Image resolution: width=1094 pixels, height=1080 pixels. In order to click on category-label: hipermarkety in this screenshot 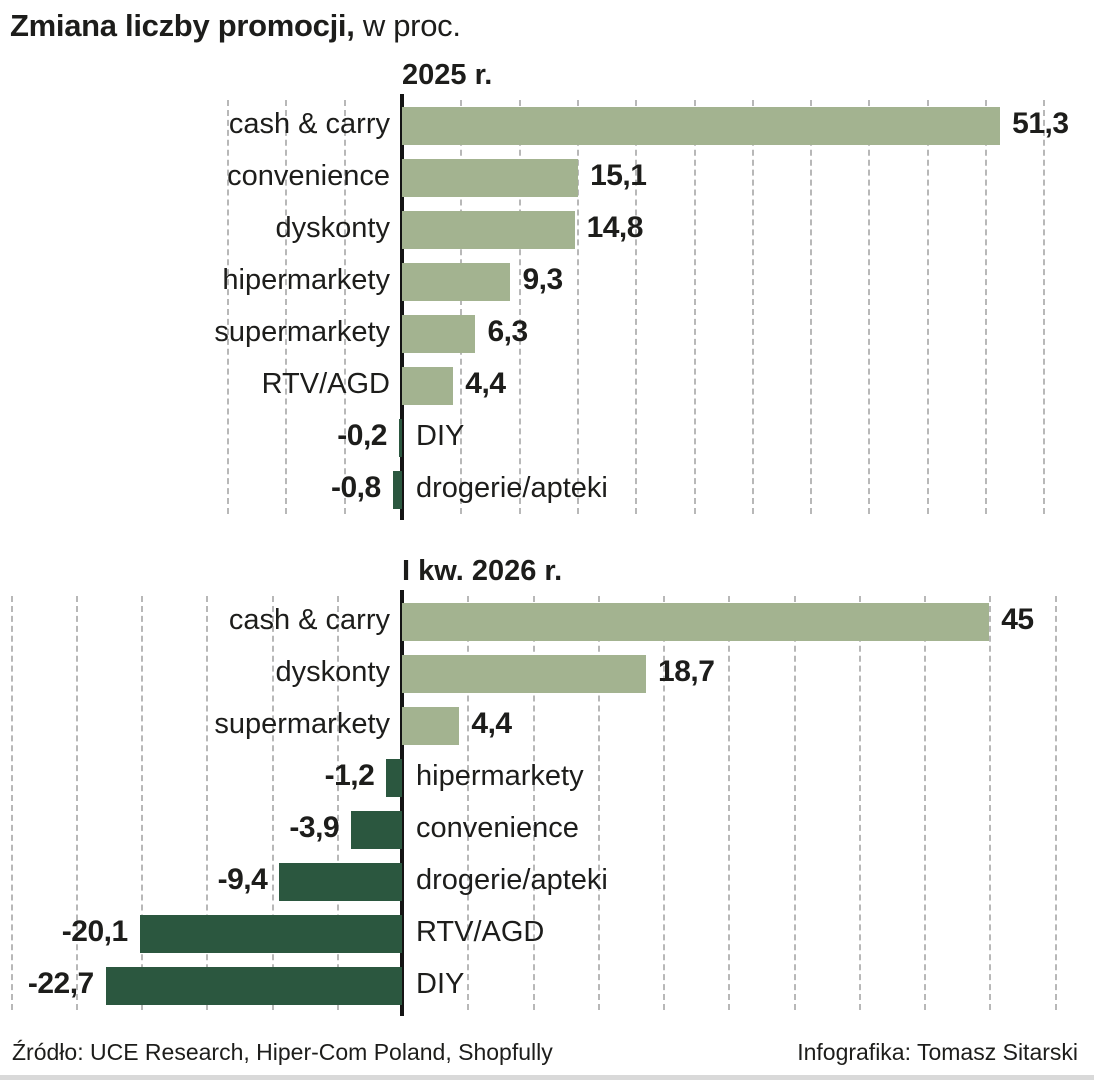, I will do `click(306, 280)`.